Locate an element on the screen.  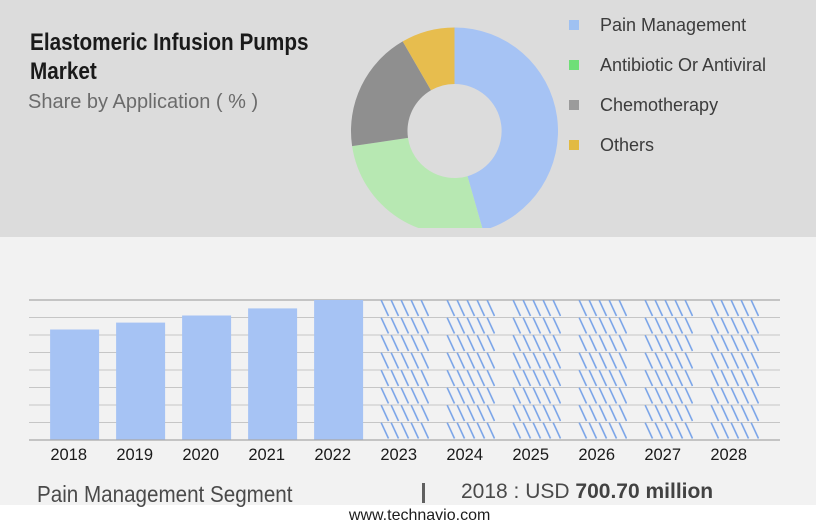
svg-text: 2018 is located at coordinates (68, 455).